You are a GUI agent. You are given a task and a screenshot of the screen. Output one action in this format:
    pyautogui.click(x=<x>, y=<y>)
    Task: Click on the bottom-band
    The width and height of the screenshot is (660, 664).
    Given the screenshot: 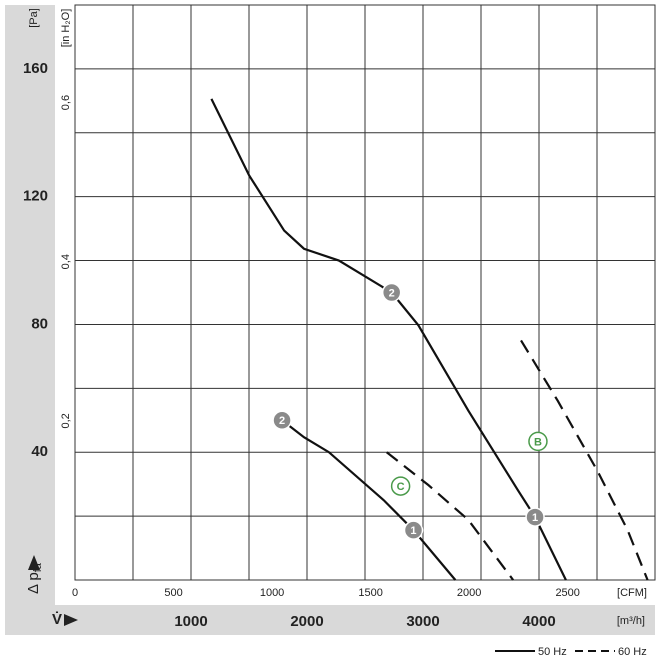 What is the action you would take?
    pyautogui.click(x=330, y=620)
    